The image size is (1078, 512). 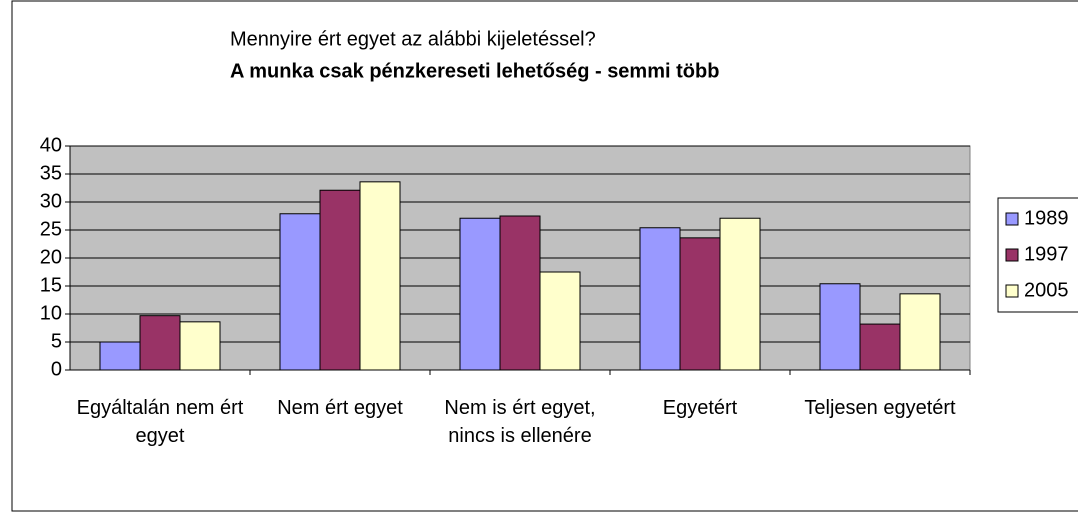 I want to click on x-tick-label: Nem is ért egyet, nincs is ellenére, so click(x=520, y=422).